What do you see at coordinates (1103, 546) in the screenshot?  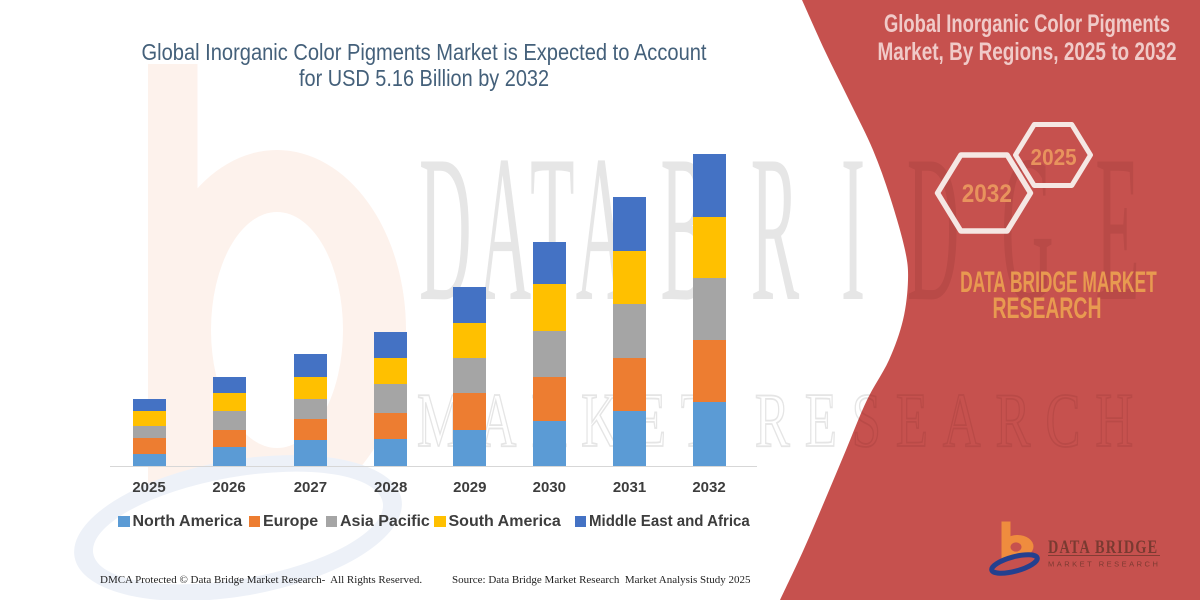 I see `svg-text: DATA BRIDGE` at bounding box center [1103, 546].